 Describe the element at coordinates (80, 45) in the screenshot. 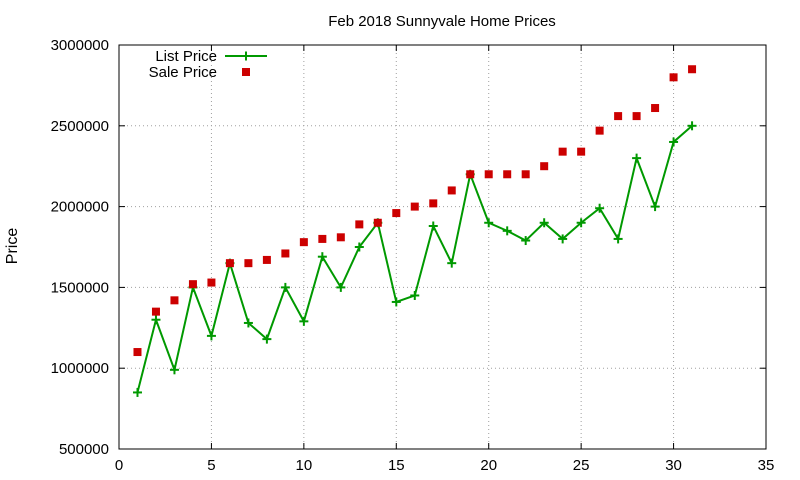

I see `y-tick-label: 3000000` at that location.